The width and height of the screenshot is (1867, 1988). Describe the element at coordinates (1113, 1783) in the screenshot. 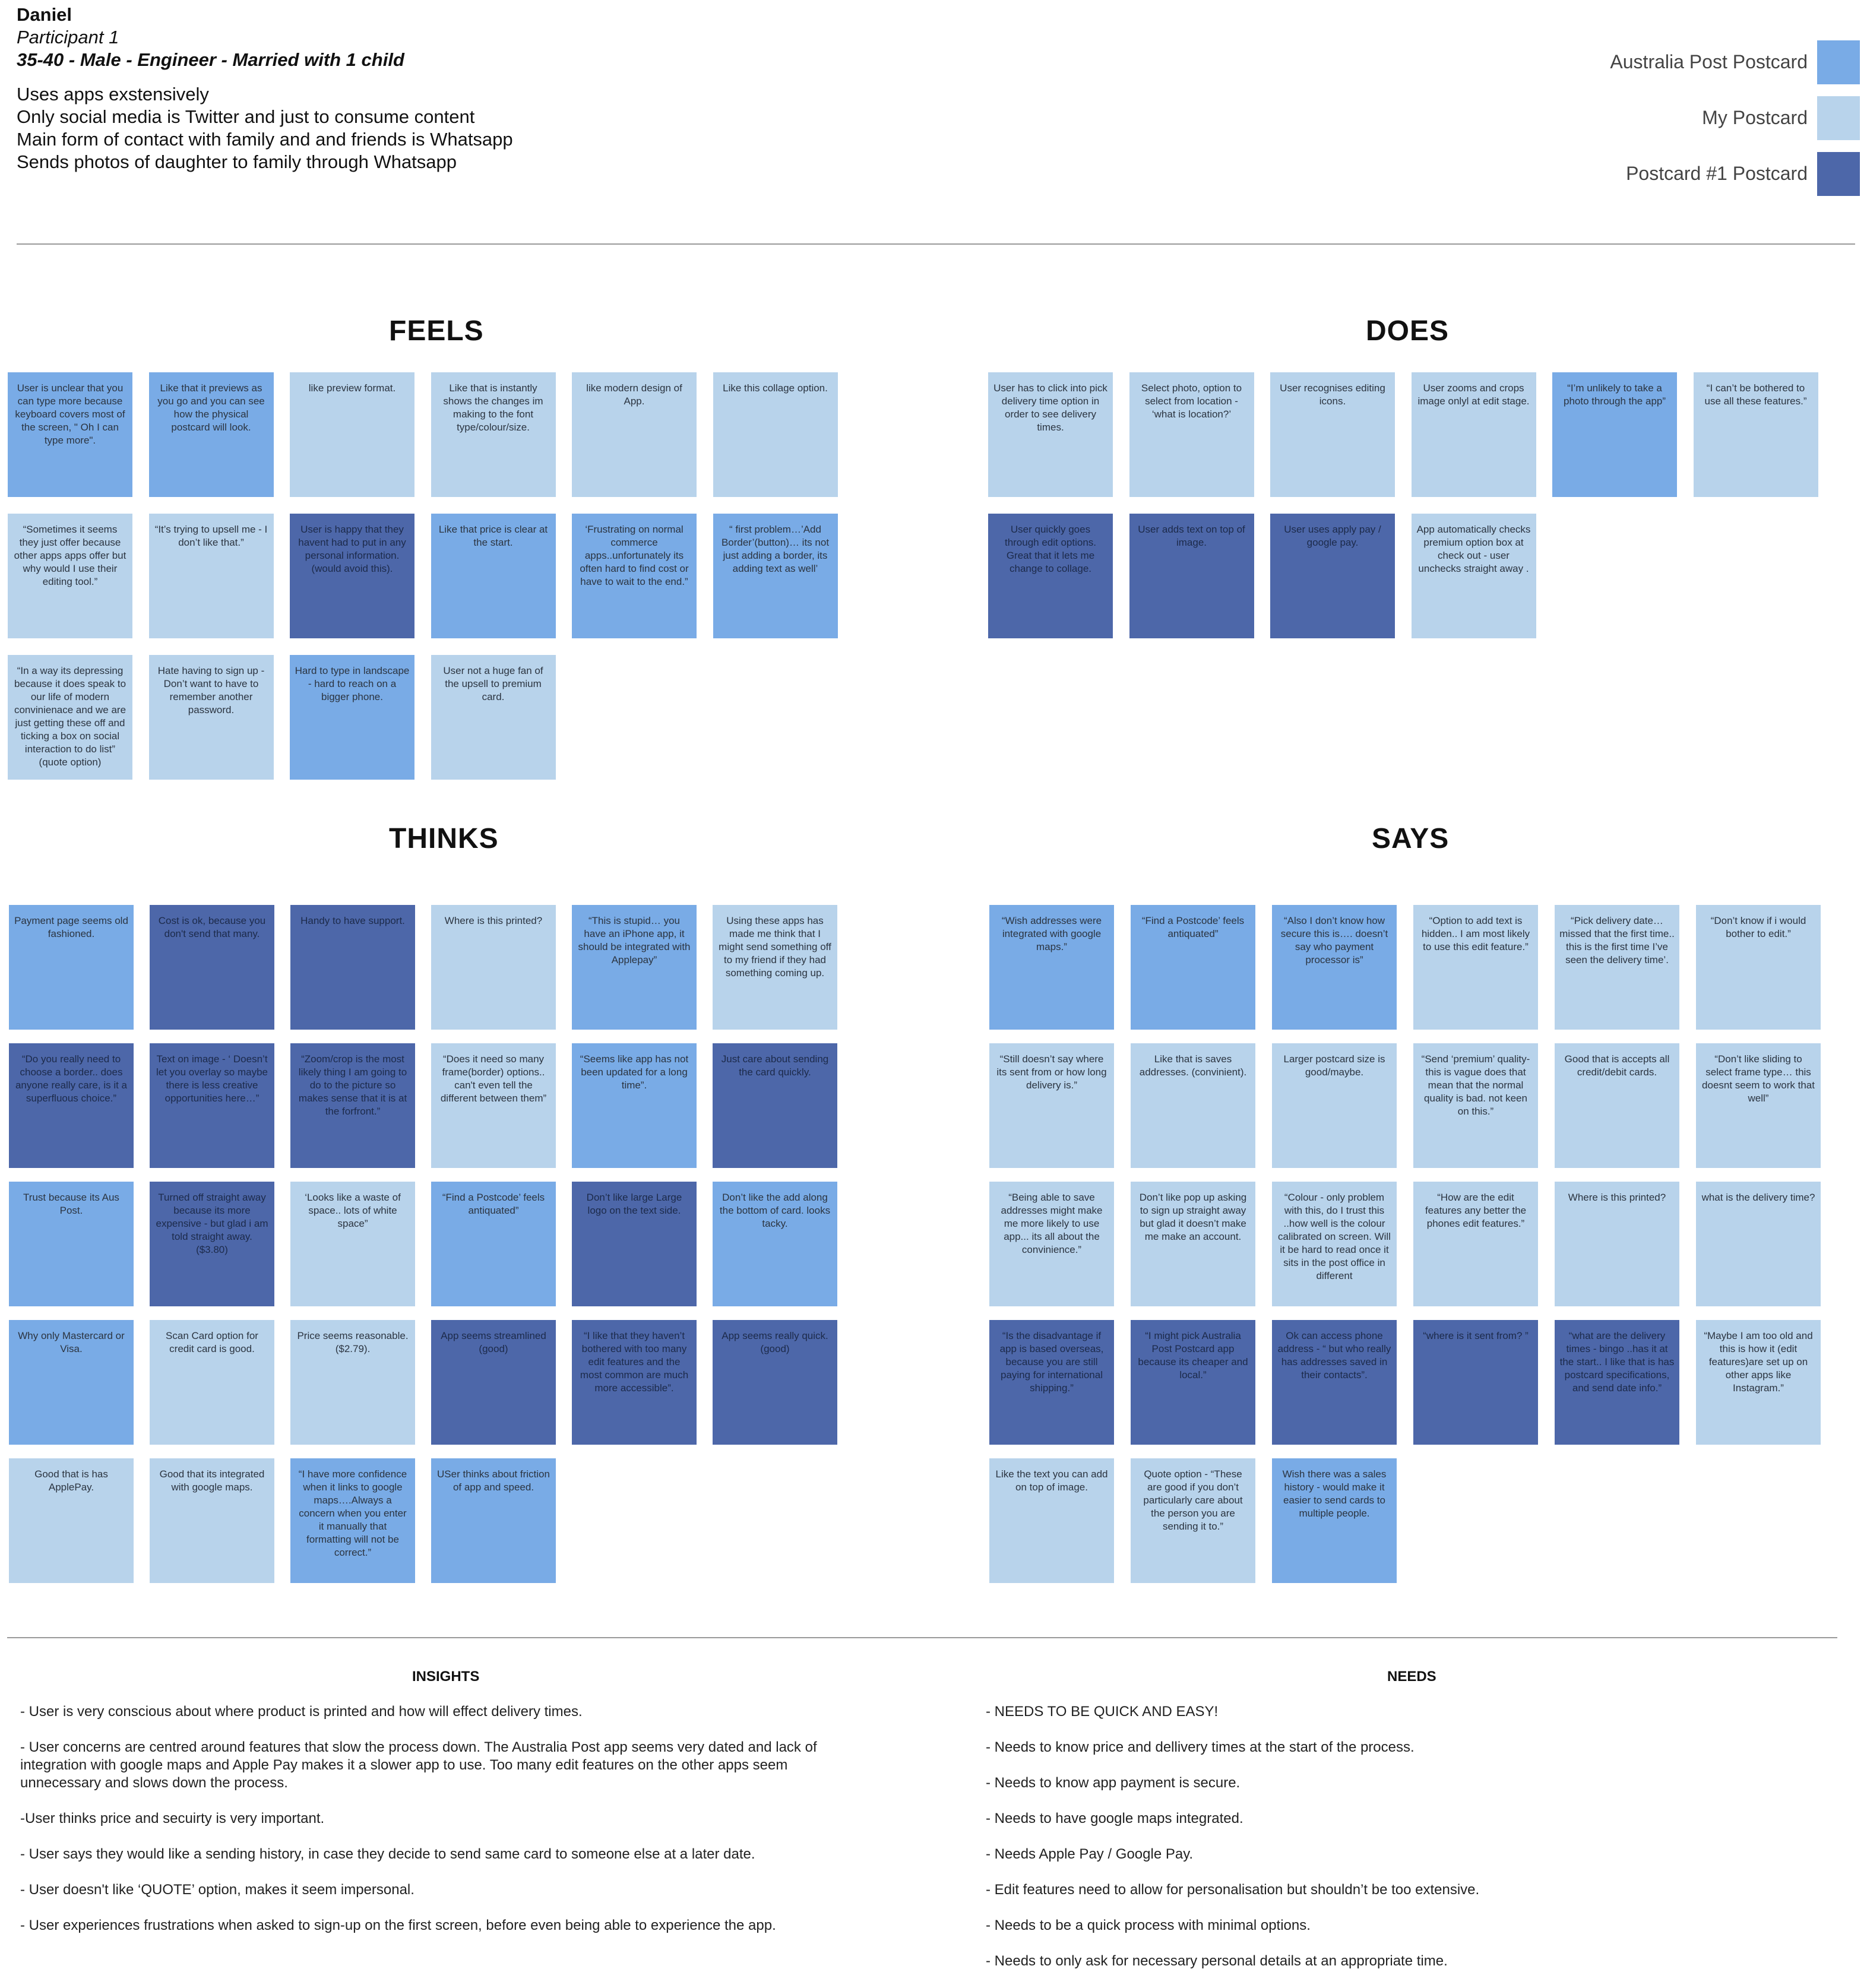

I see `need-item: - Needs to know app payment is secure.` at that location.